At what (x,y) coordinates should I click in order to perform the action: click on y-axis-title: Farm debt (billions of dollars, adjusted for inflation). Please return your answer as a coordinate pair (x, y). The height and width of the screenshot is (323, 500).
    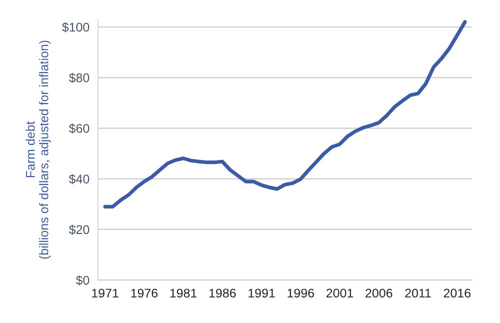
    Looking at the image, I should click on (38, 149).